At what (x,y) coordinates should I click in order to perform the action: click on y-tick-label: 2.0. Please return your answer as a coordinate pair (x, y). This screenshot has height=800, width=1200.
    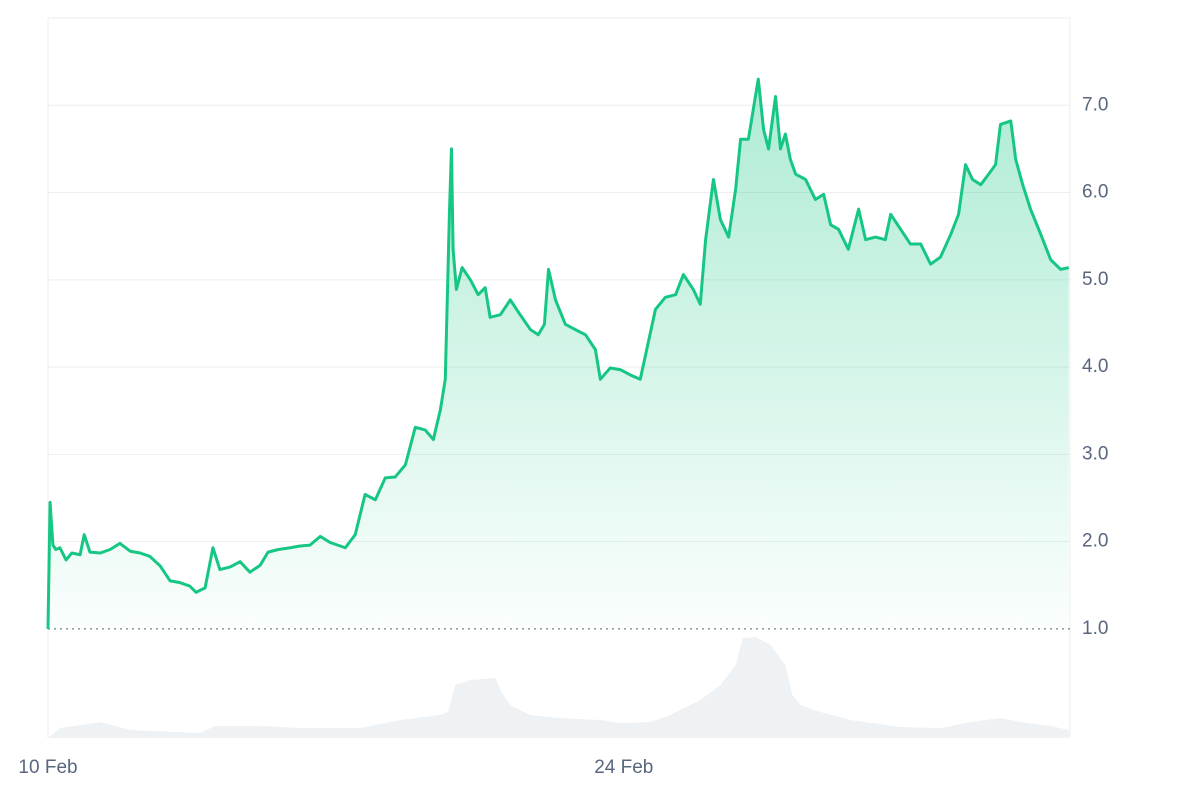
    Looking at the image, I should click on (1095, 541).